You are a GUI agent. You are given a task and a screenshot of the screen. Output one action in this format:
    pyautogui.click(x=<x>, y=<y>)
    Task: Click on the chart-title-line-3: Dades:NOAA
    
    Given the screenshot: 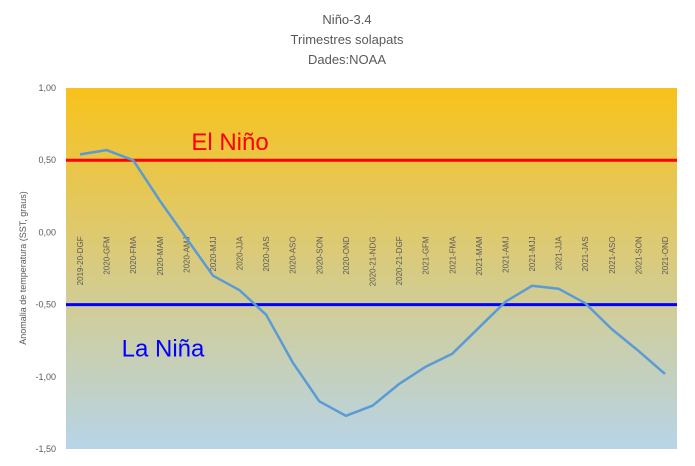 What is the action you would take?
    pyautogui.click(x=347, y=59)
    